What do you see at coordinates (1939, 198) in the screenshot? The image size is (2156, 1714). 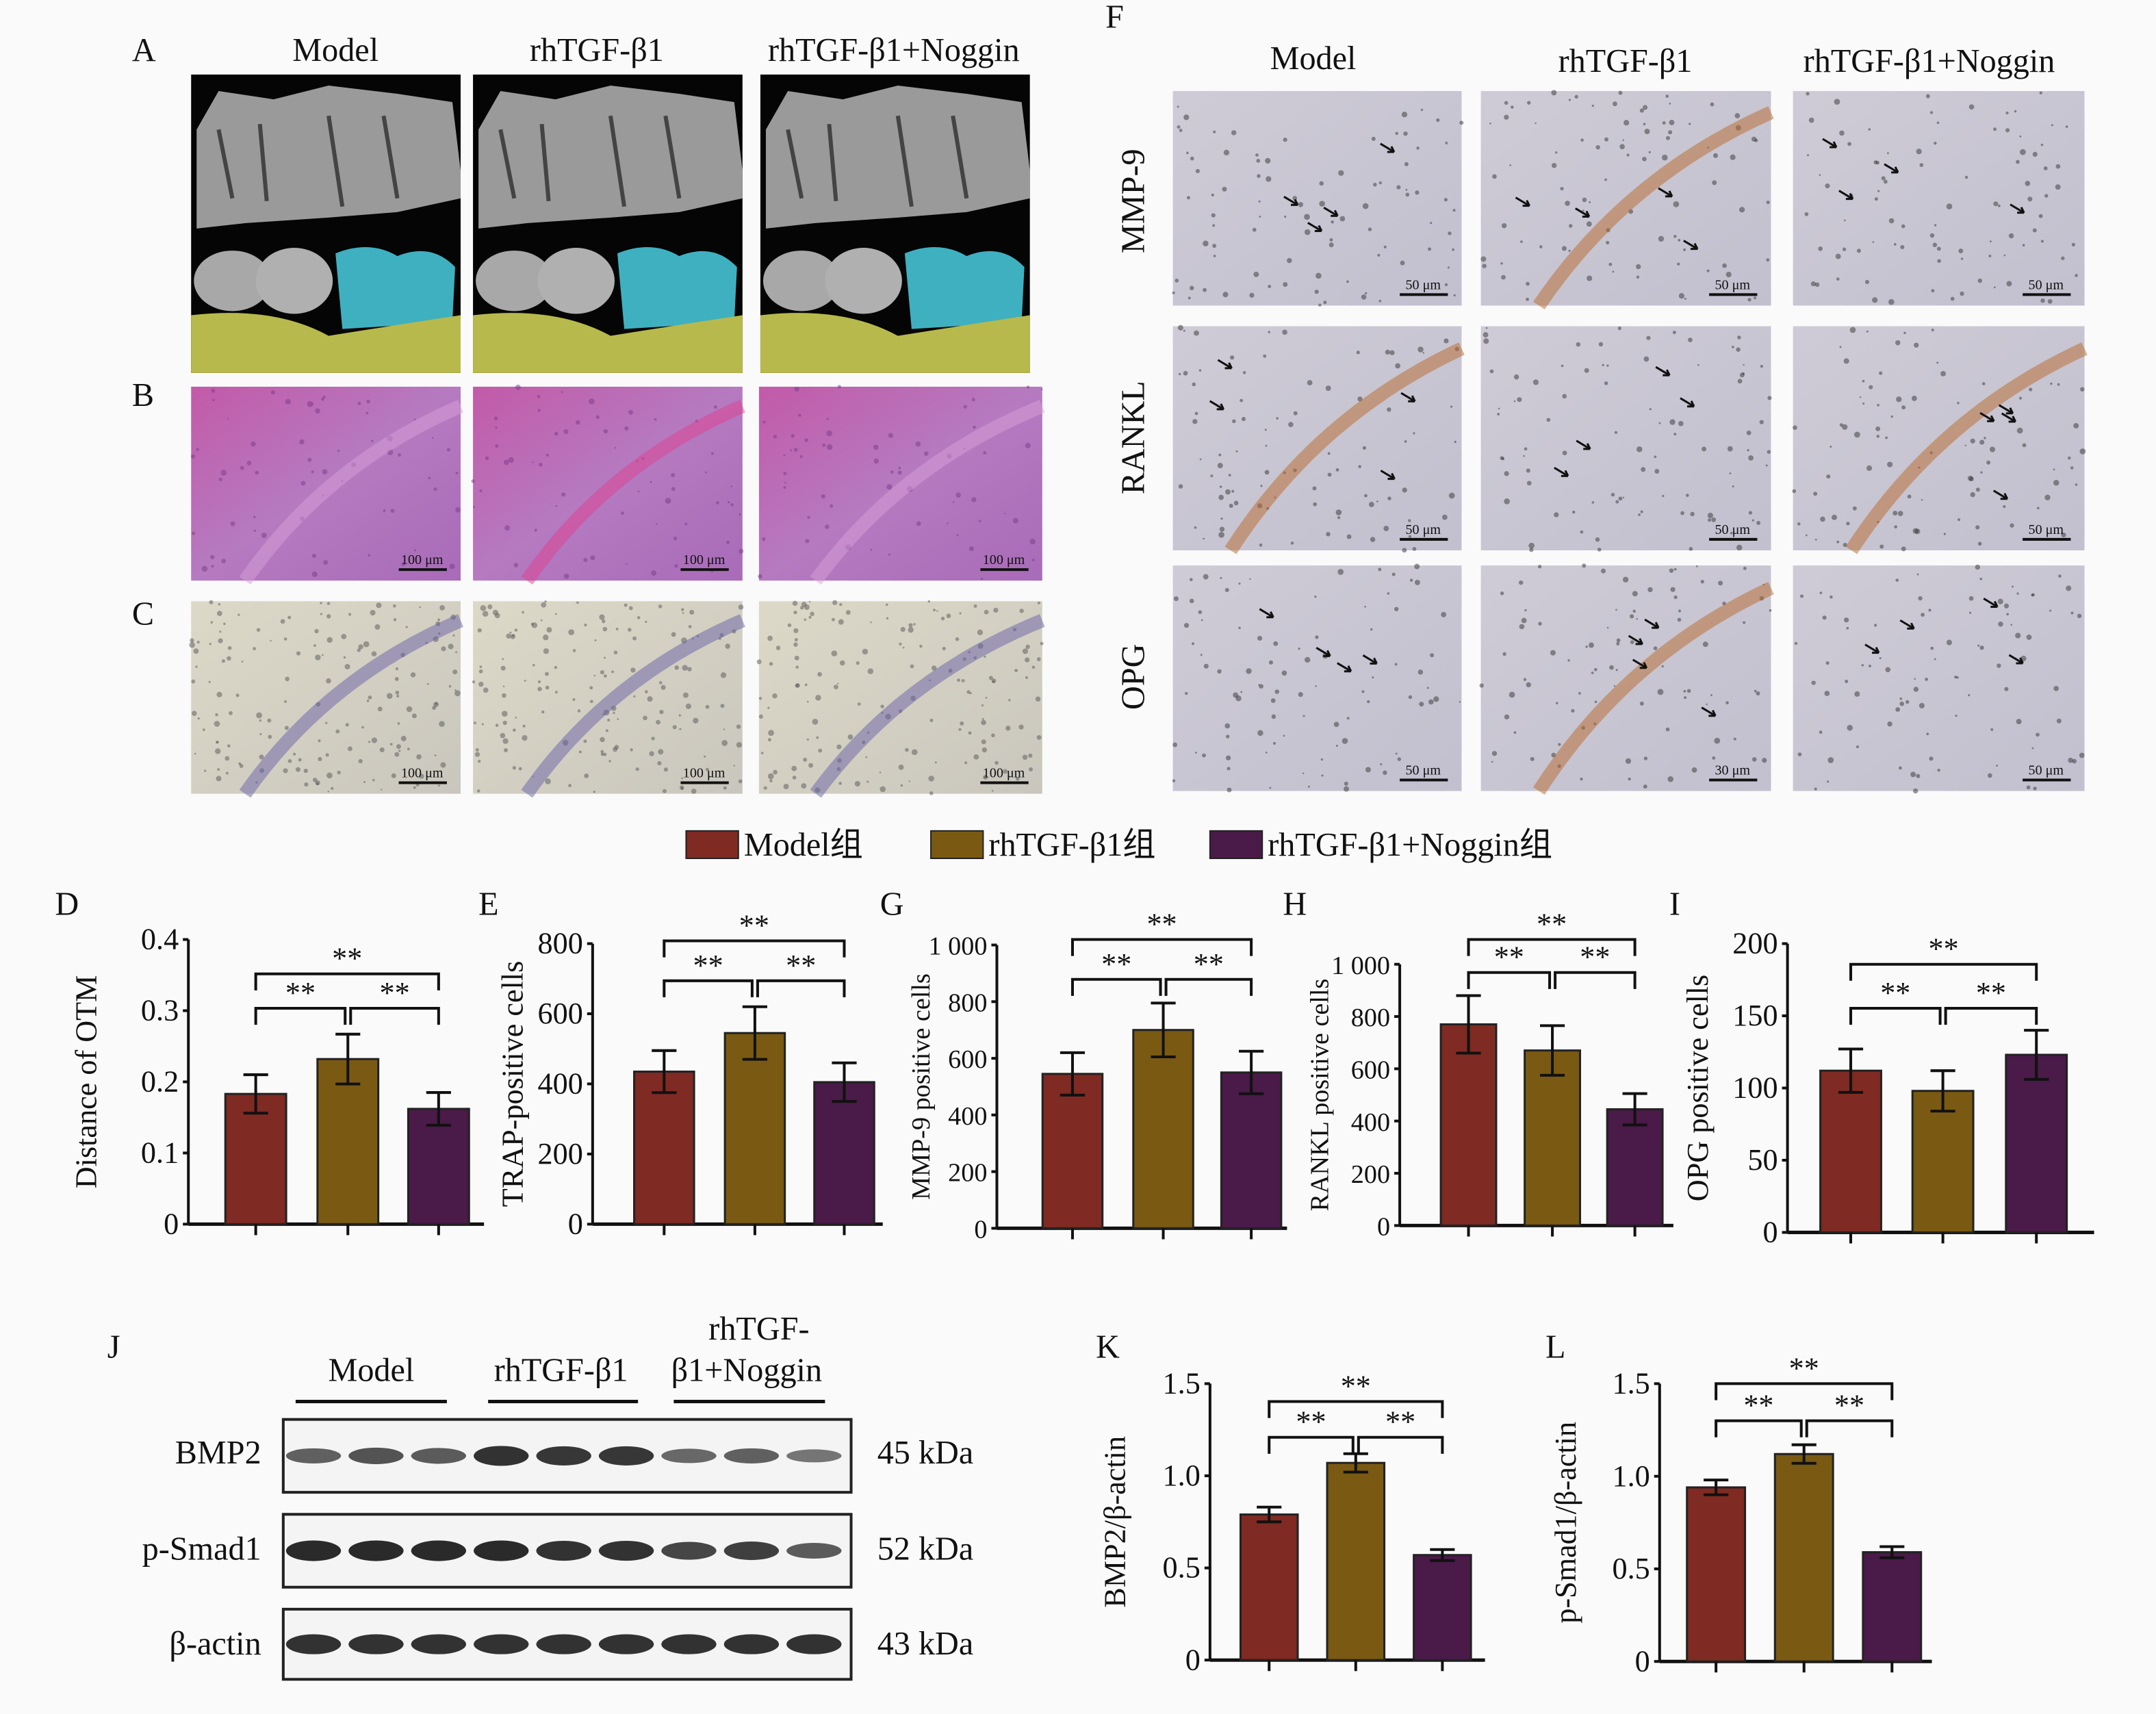 I see `ihc-image-MMP-9-2: 50 μm` at bounding box center [1939, 198].